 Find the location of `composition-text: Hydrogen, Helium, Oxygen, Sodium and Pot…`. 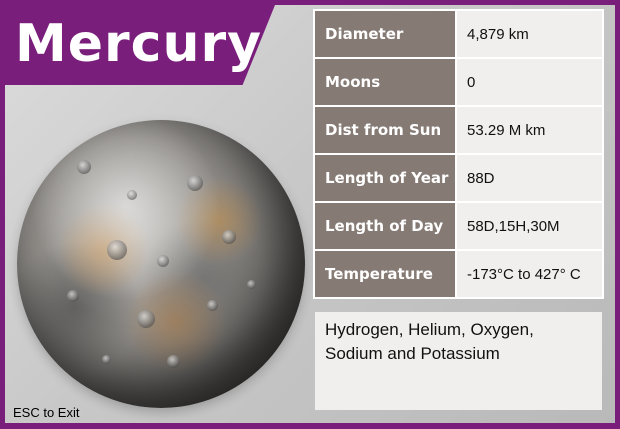

composition-text: Hydrogen, Helium, Oxygen, Sodium and Pot… is located at coordinates (458, 361).